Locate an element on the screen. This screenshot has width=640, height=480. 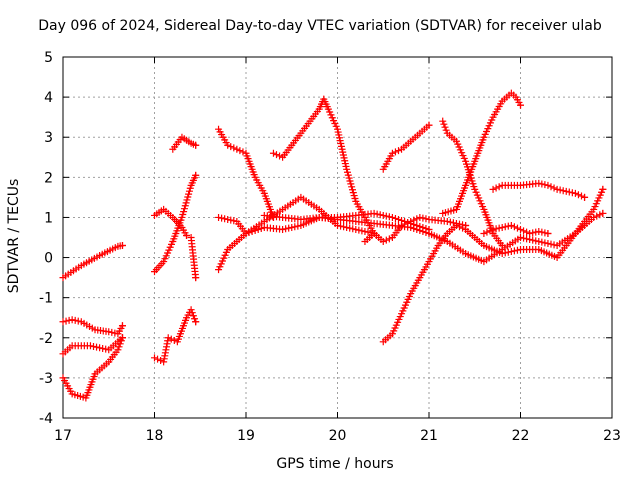
x-tick-label: 20 is located at coordinates (338, 436).